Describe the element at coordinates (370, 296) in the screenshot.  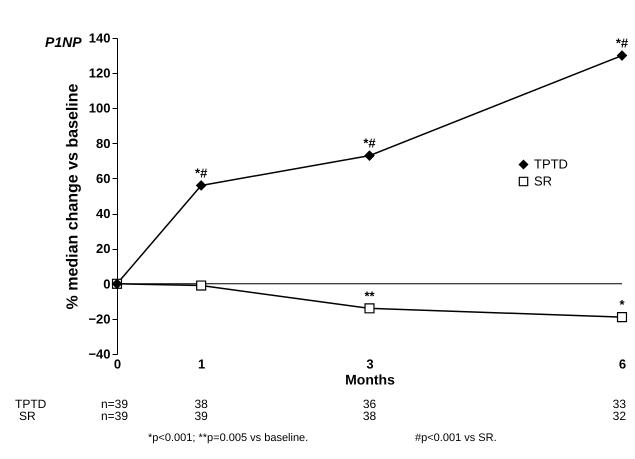
I see `annotation: **` at that location.